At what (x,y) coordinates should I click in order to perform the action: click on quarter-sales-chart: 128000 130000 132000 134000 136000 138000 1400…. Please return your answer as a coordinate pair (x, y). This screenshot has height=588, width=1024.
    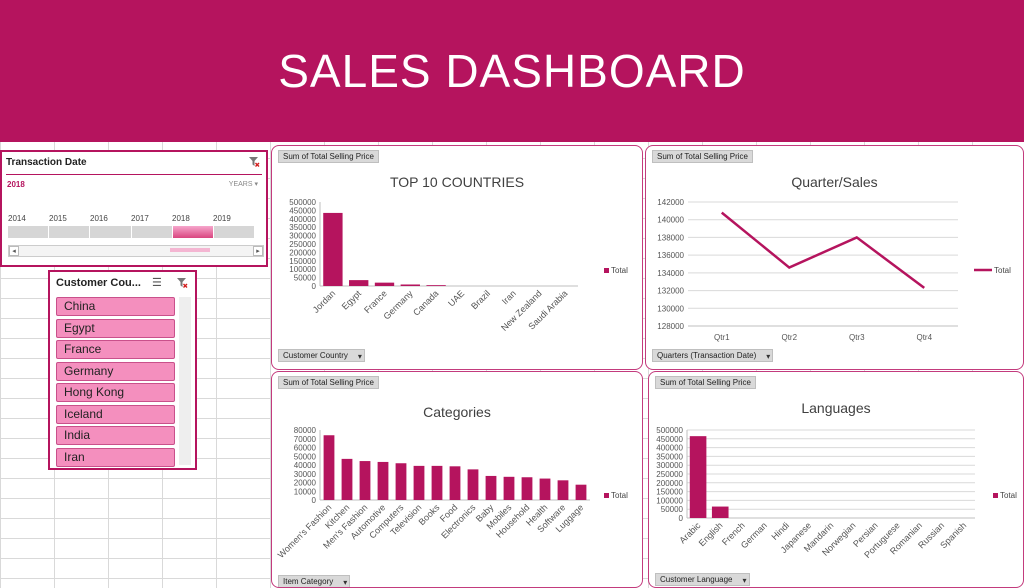
    Looking at the image, I should click on (834, 270).